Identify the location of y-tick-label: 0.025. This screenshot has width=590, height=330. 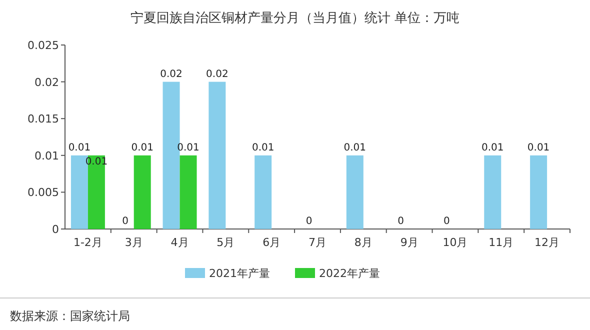
(43, 45).